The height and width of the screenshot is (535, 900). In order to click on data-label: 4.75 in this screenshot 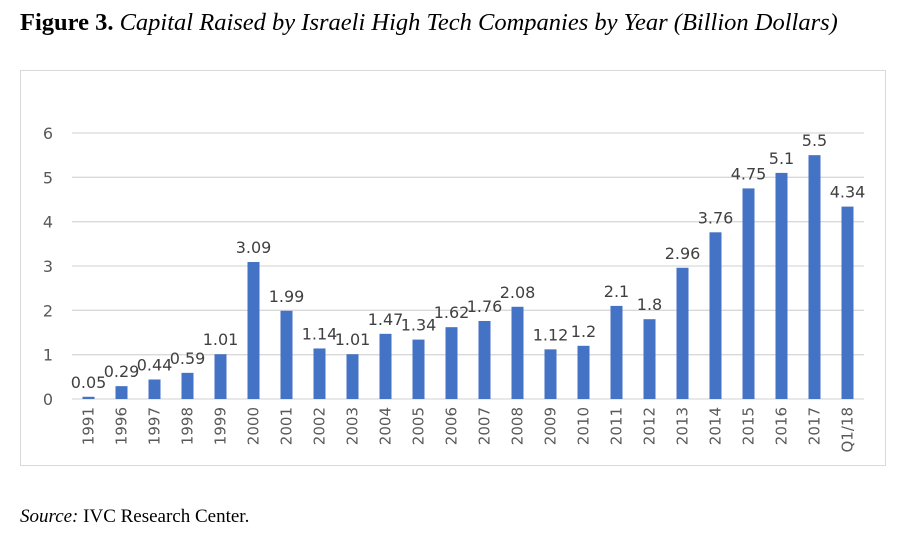, I will do `click(749, 173)`.